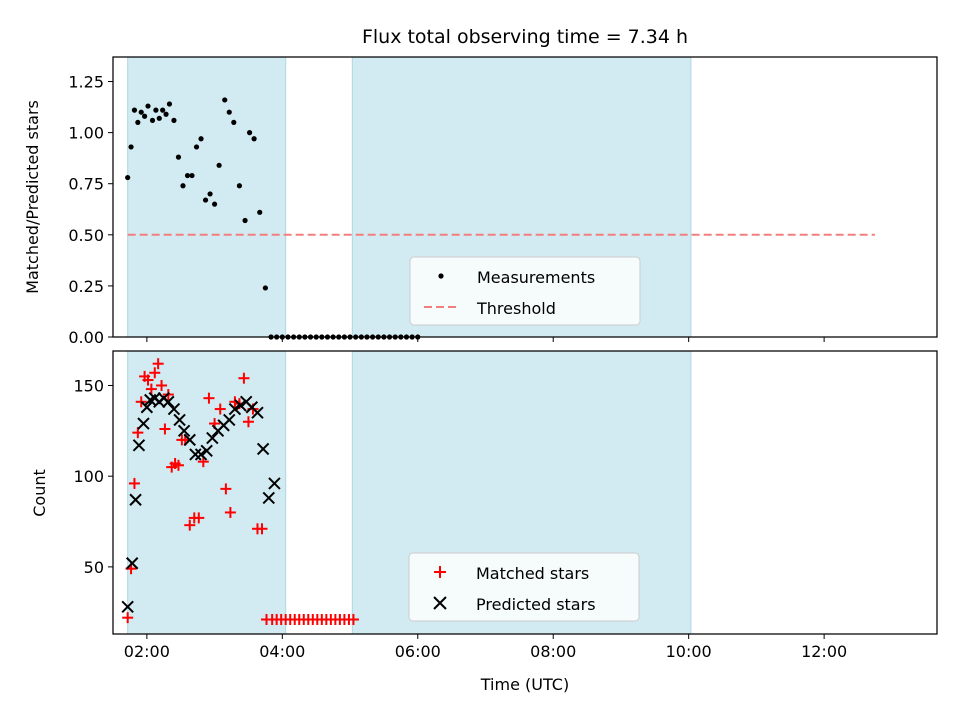 The image size is (960, 724). What do you see at coordinates (86, 184) in the screenshot?
I see `top-y-tick-label-3: 0.75` at bounding box center [86, 184].